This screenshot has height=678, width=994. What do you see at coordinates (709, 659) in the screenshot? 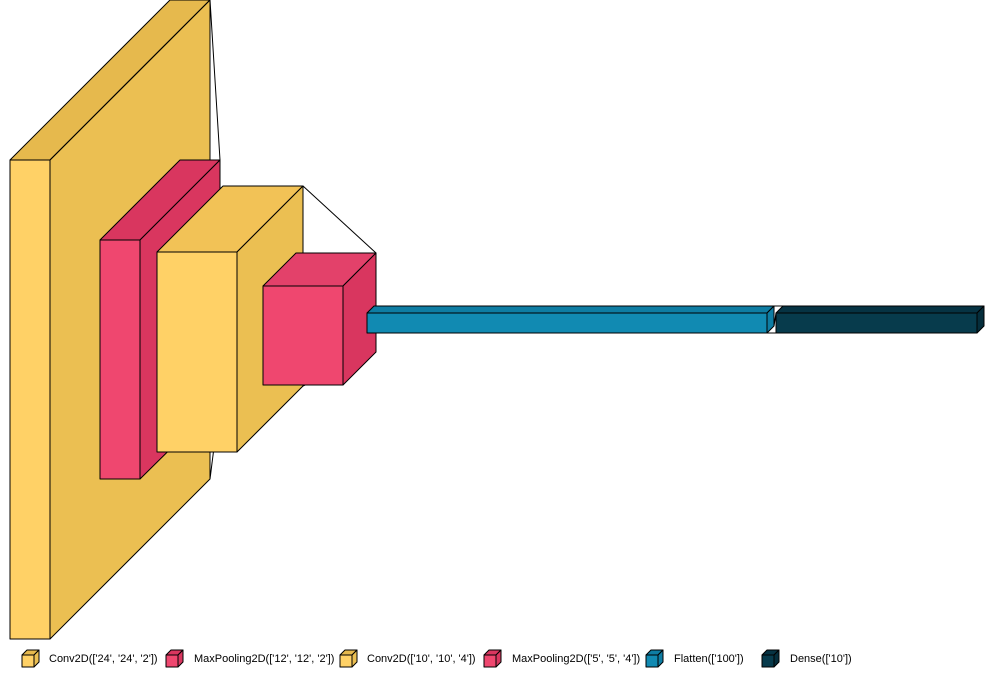
I see `legend-label: Flatten(['100'])` at bounding box center [709, 659].